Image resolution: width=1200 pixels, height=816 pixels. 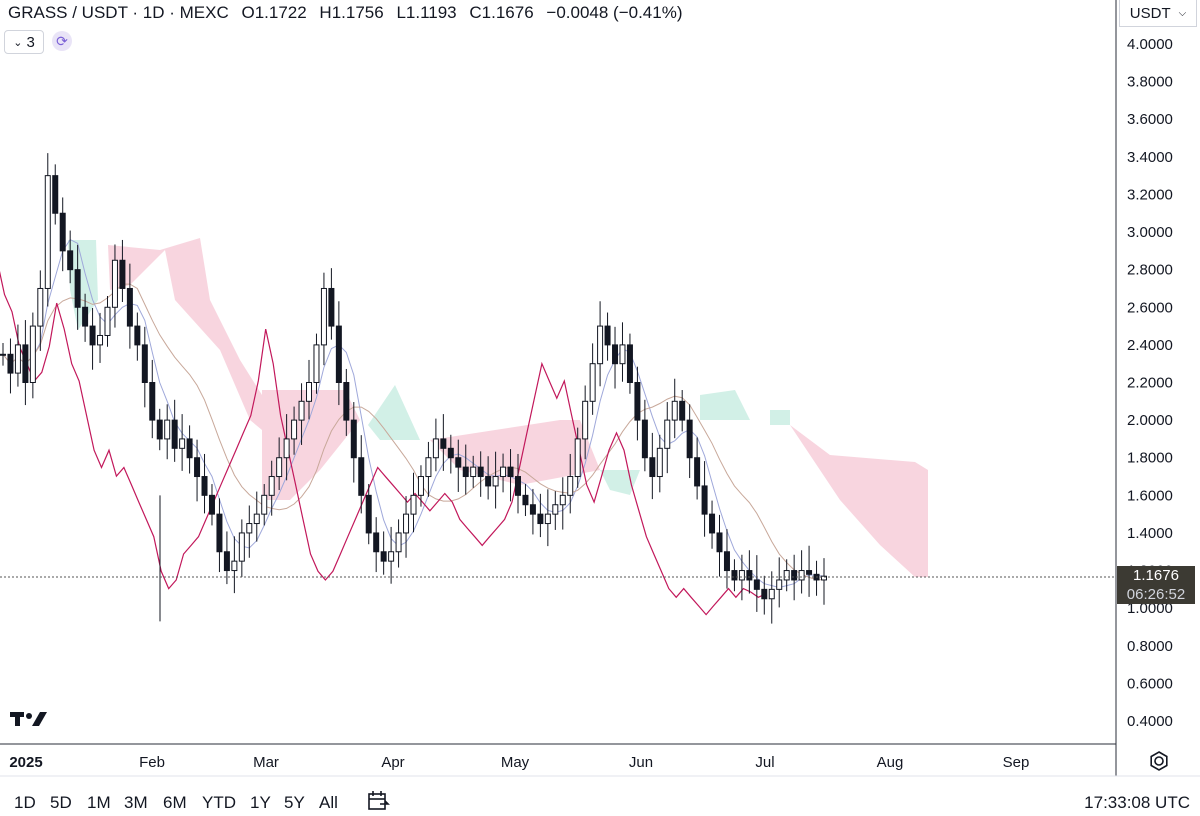 I want to click on calendar-range-icon, so click(x=378, y=801).